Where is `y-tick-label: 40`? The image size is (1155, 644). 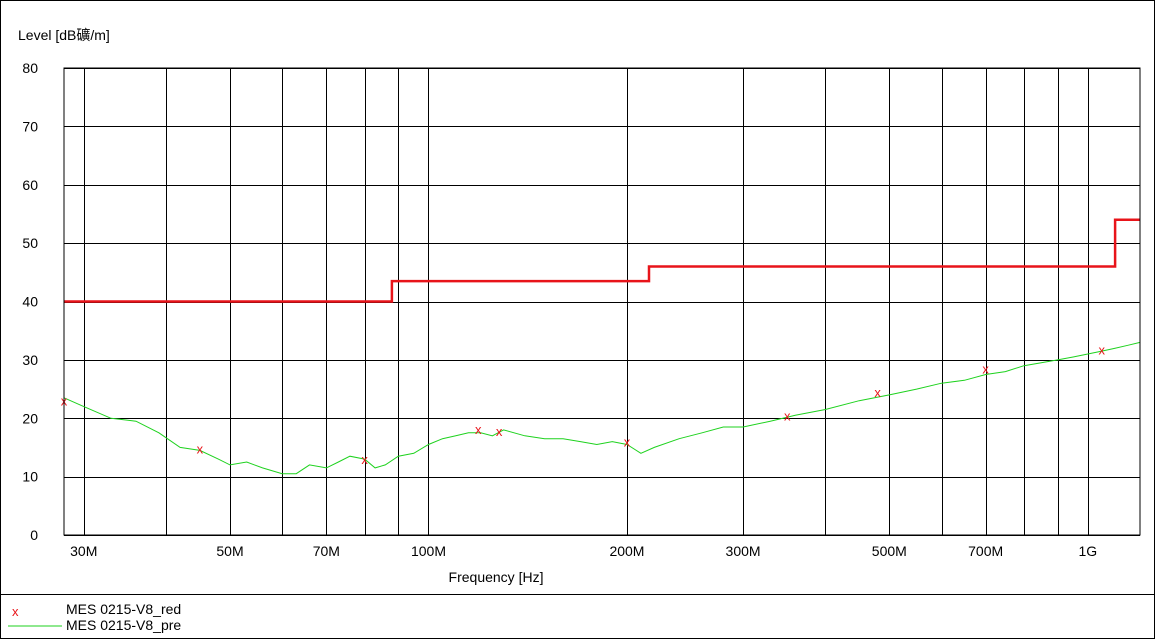 y-tick-label: 40 is located at coordinates (30, 302).